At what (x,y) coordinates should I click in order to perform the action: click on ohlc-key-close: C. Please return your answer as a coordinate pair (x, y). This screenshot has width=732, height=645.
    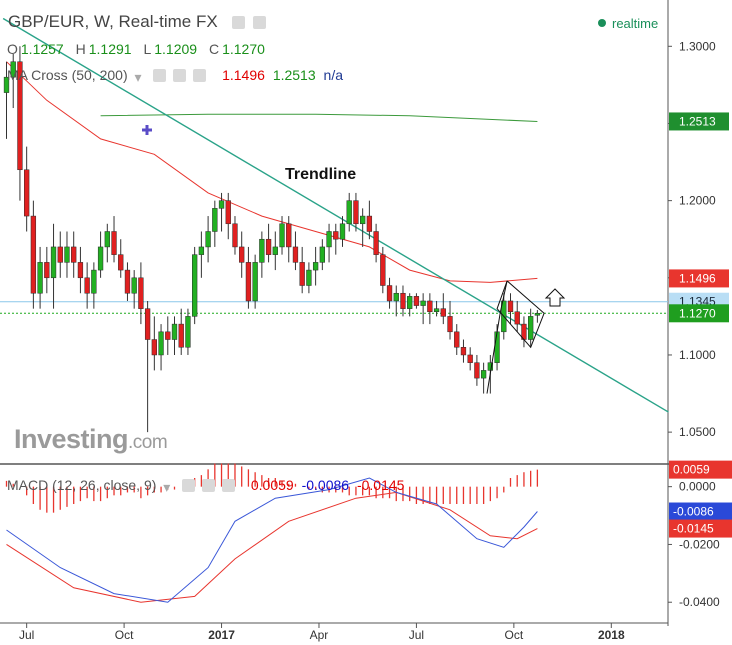
    Looking at the image, I should click on (214, 49).